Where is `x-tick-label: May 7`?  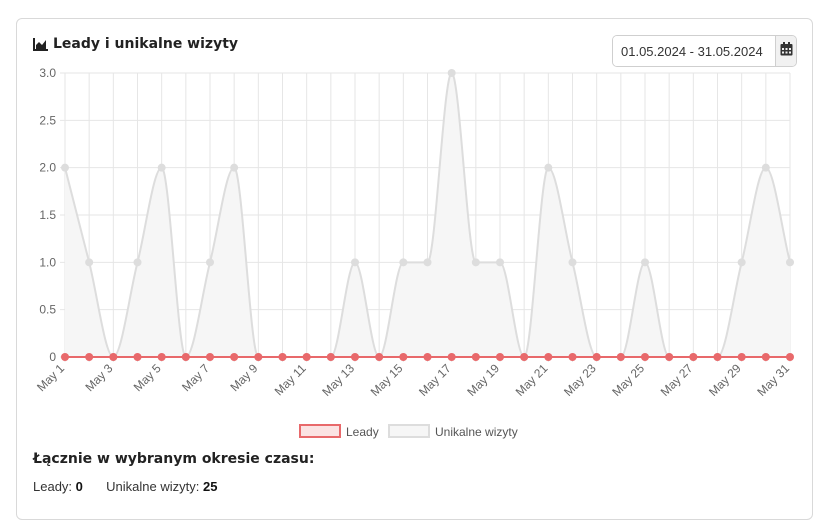
x-tick-label: May 7 is located at coordinates (195, 377).